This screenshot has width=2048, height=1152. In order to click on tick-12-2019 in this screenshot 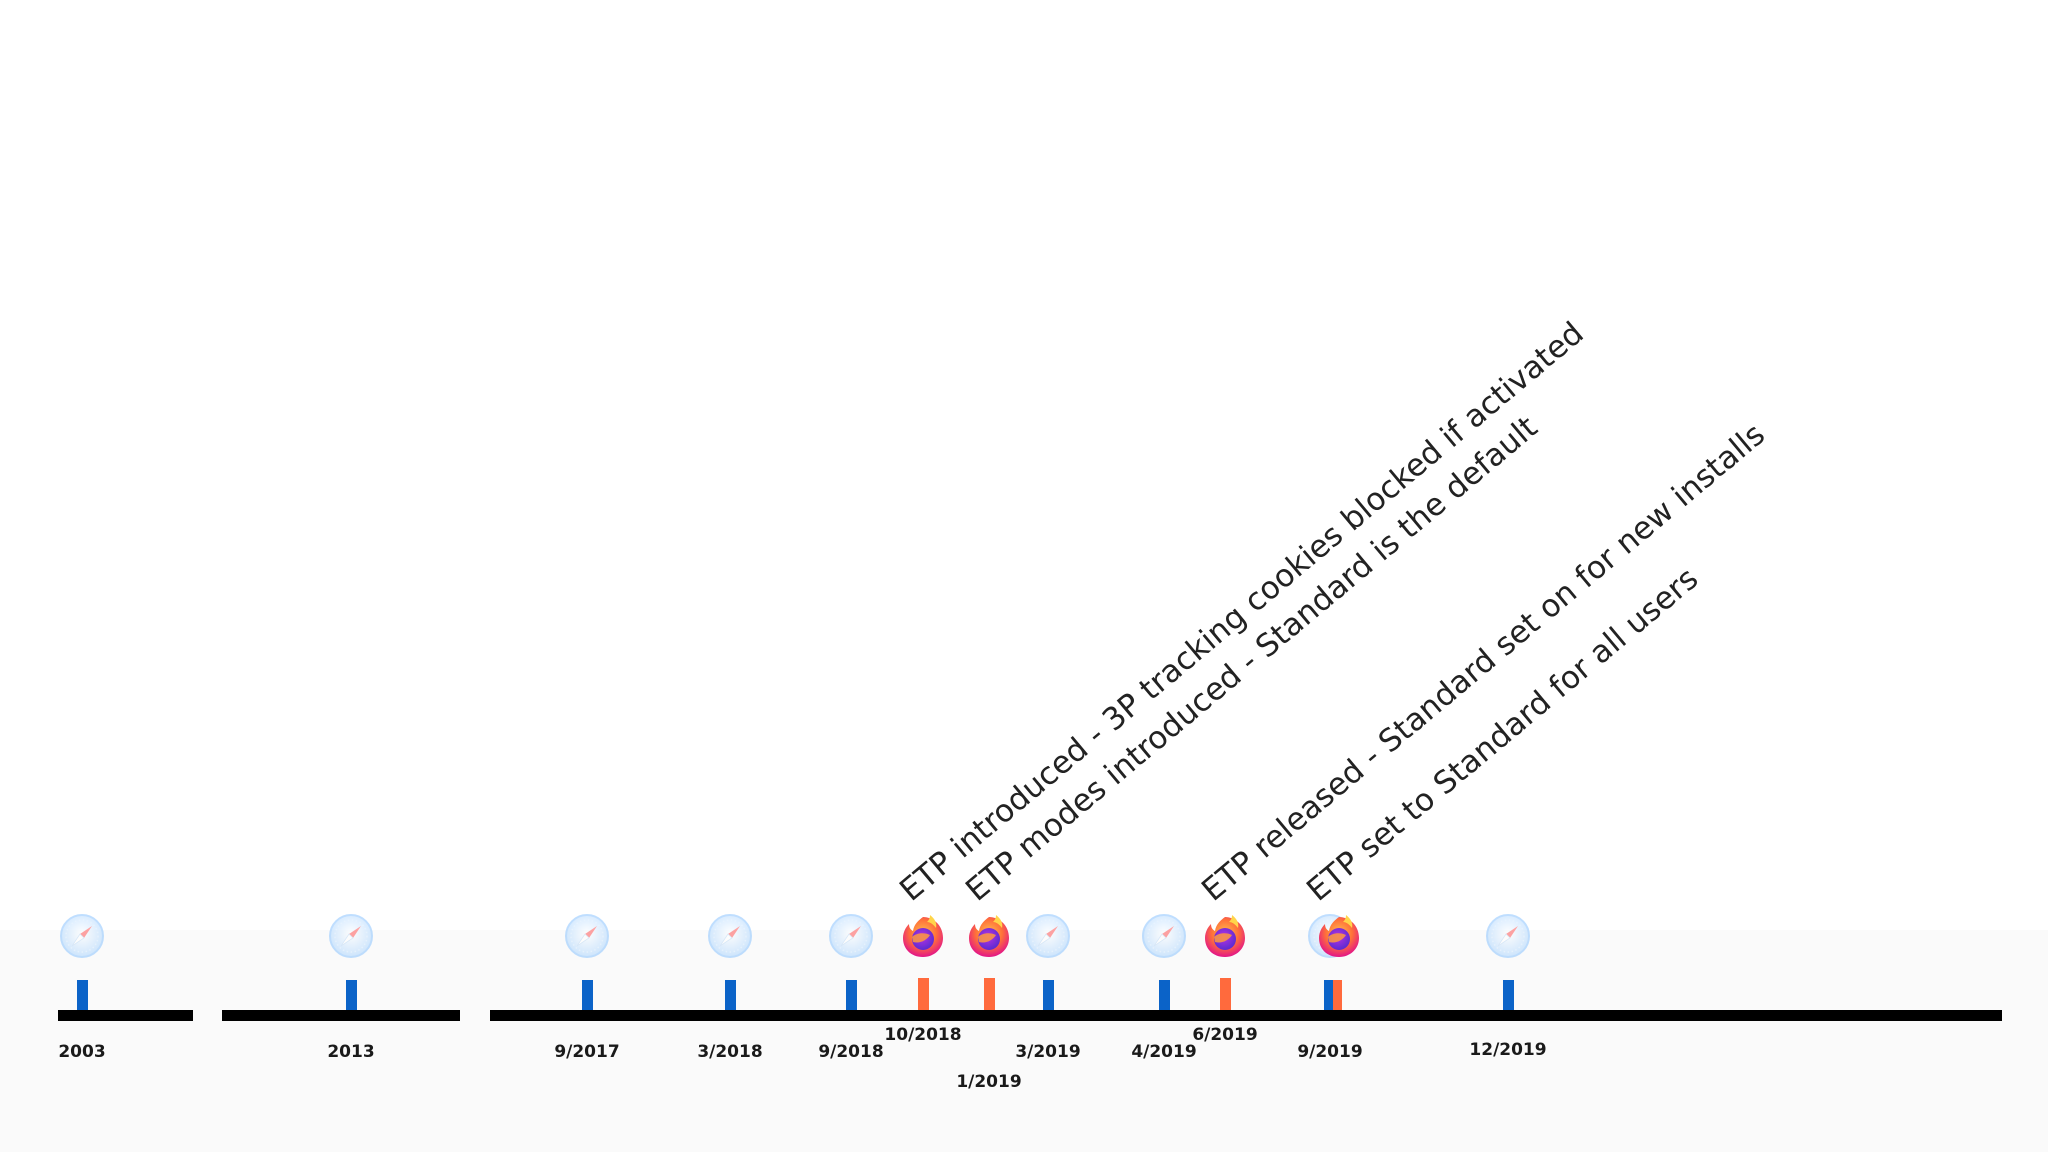, I will do `click(1508, 995)`.